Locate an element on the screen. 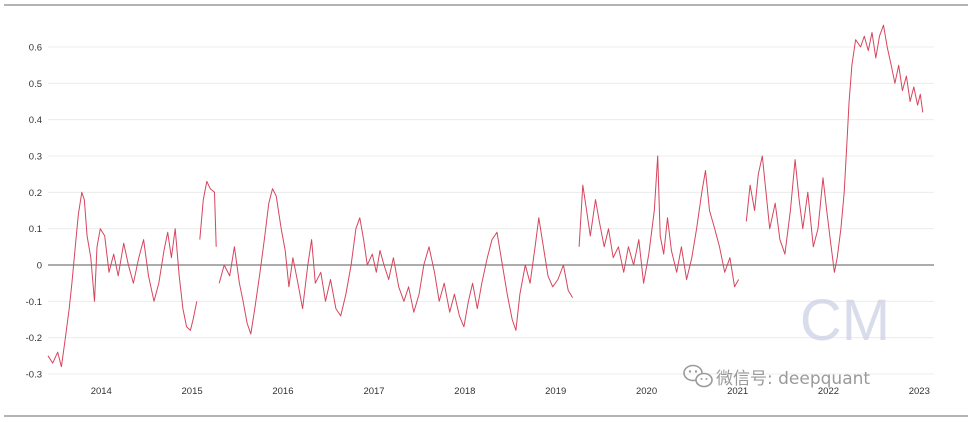 The width and height of the screenshot is (972, 422). x-tick-label: 2023 is located at coordinates (919, 391).